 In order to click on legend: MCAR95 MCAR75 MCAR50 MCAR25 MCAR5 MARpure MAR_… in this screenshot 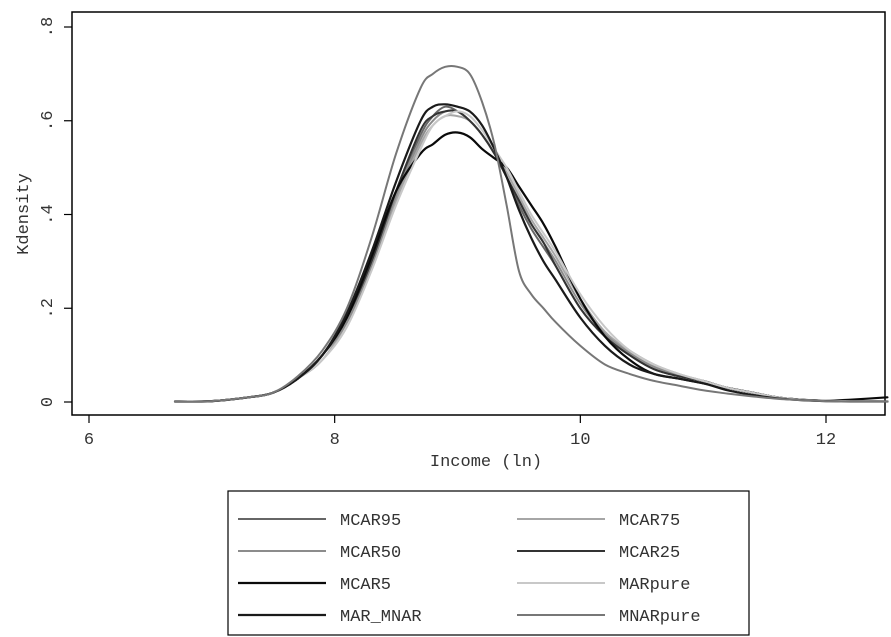, I will do `click(469, 569)`.